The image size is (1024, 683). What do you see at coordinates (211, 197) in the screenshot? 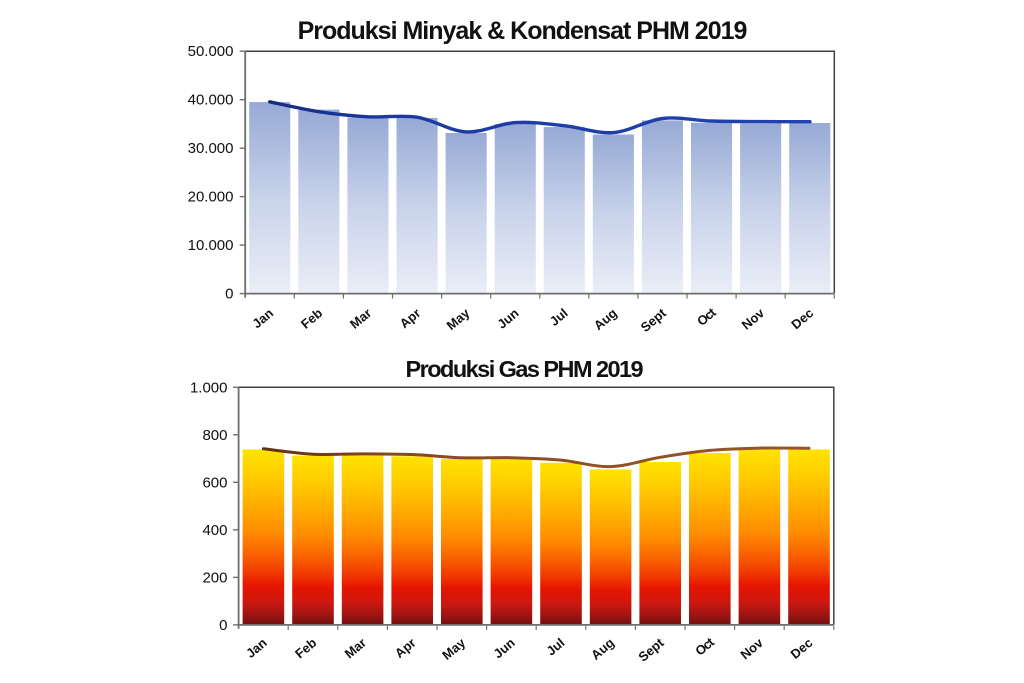
I see `svg-text: 20.000` at bounding box center [211, 197].